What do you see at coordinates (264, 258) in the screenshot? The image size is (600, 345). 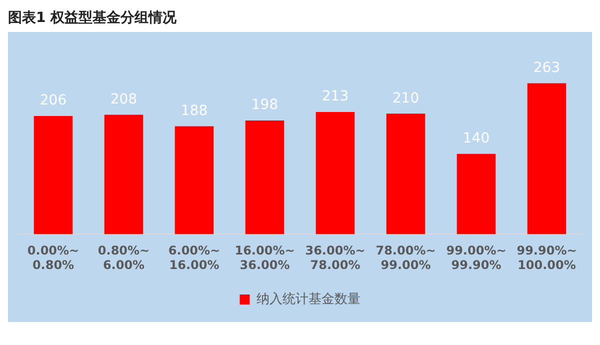 I see `x-tick-label: 16.00%~36.00%` at bounding box center [264, 258].